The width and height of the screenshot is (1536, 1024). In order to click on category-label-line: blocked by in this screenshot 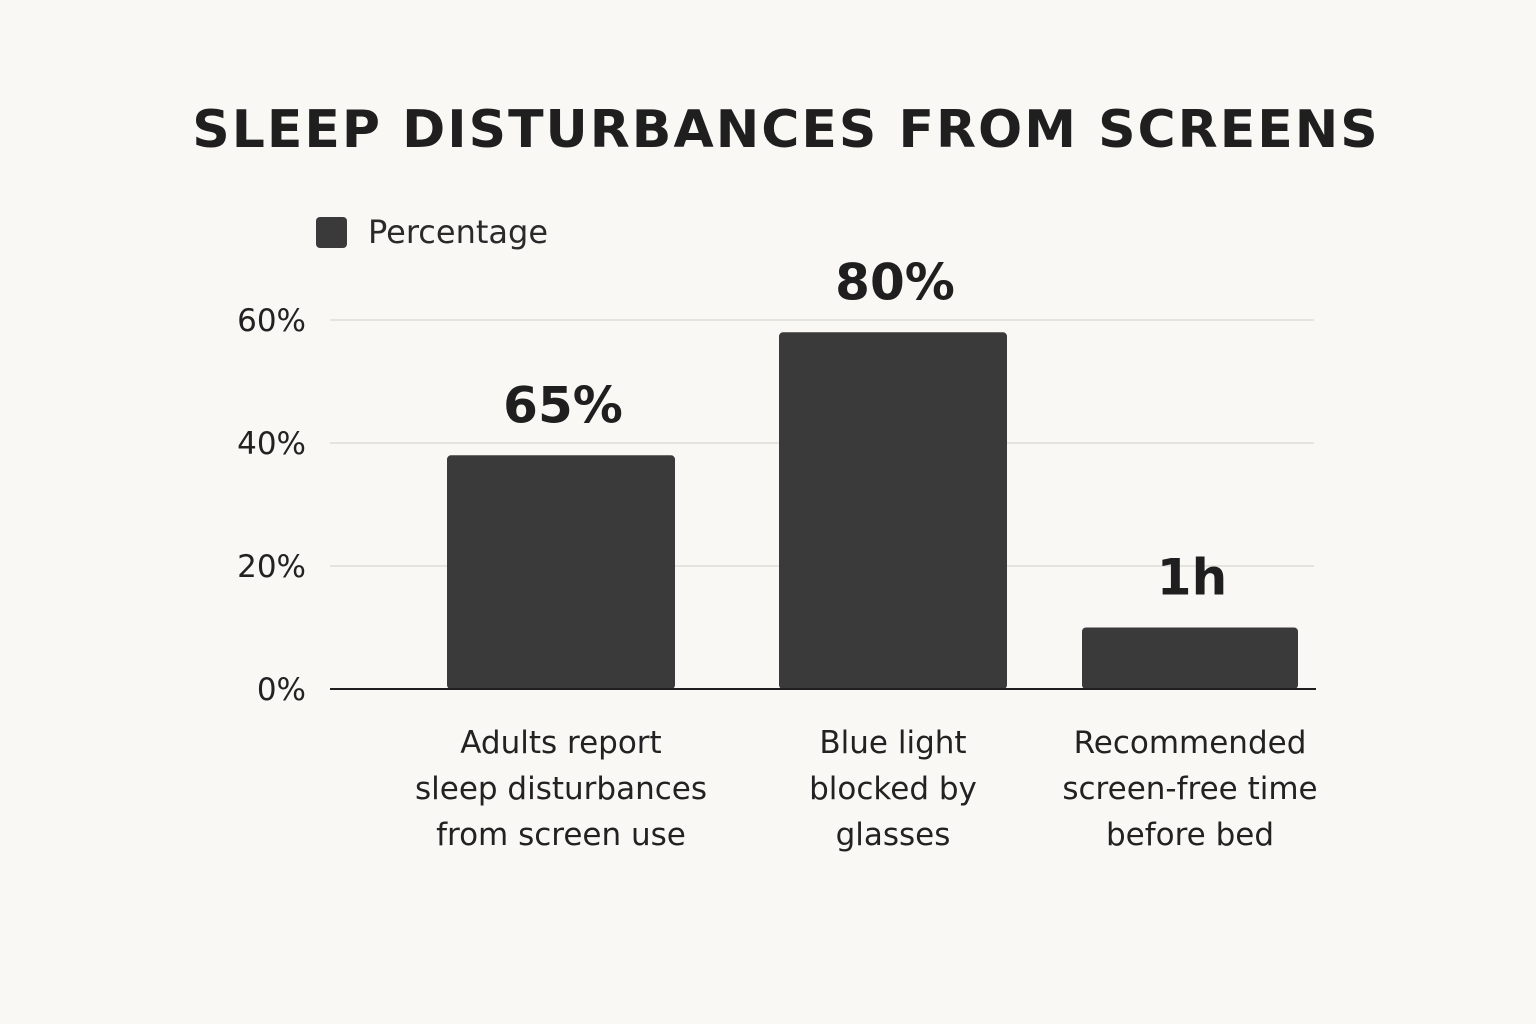, I will do `click(893, 789)`.